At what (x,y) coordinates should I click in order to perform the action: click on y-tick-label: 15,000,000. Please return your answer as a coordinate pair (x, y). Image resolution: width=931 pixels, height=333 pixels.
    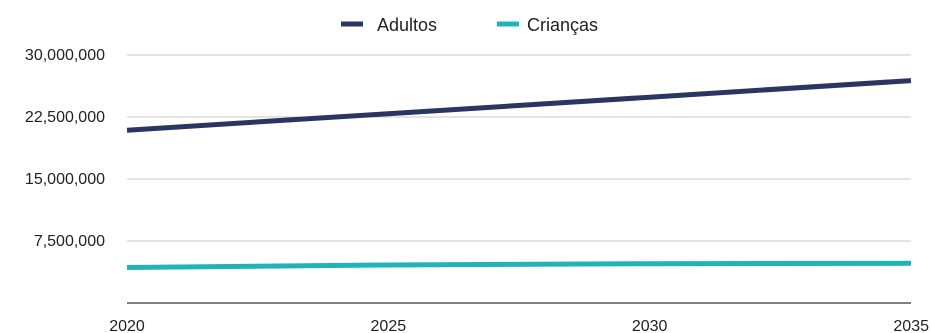
    Looking at the image, I should click on (65, 179).